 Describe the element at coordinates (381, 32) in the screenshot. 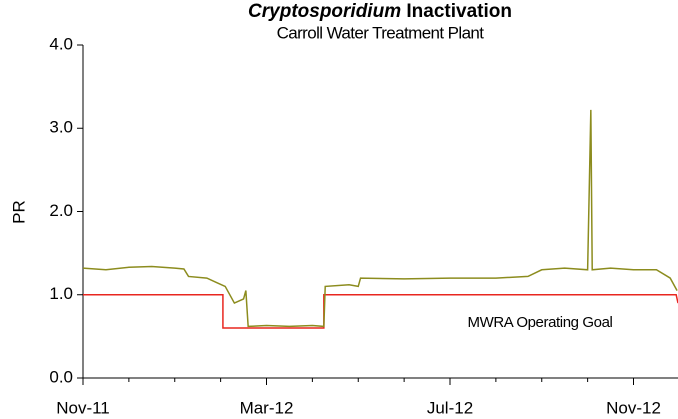

I see `chart-subtitle: Carroll Water Treatment Plant` at that location.